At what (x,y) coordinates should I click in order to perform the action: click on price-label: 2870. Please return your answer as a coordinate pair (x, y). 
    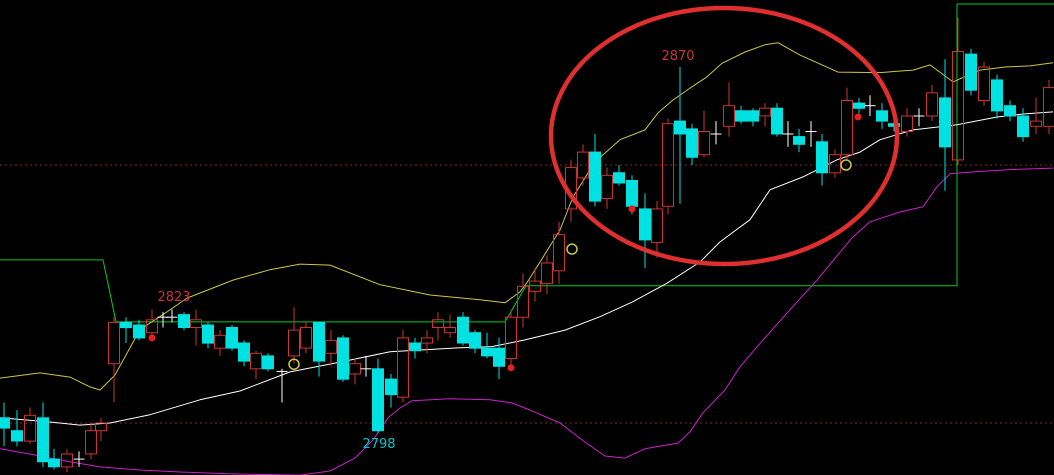
    Looking at the image, I should click on (677, 56).